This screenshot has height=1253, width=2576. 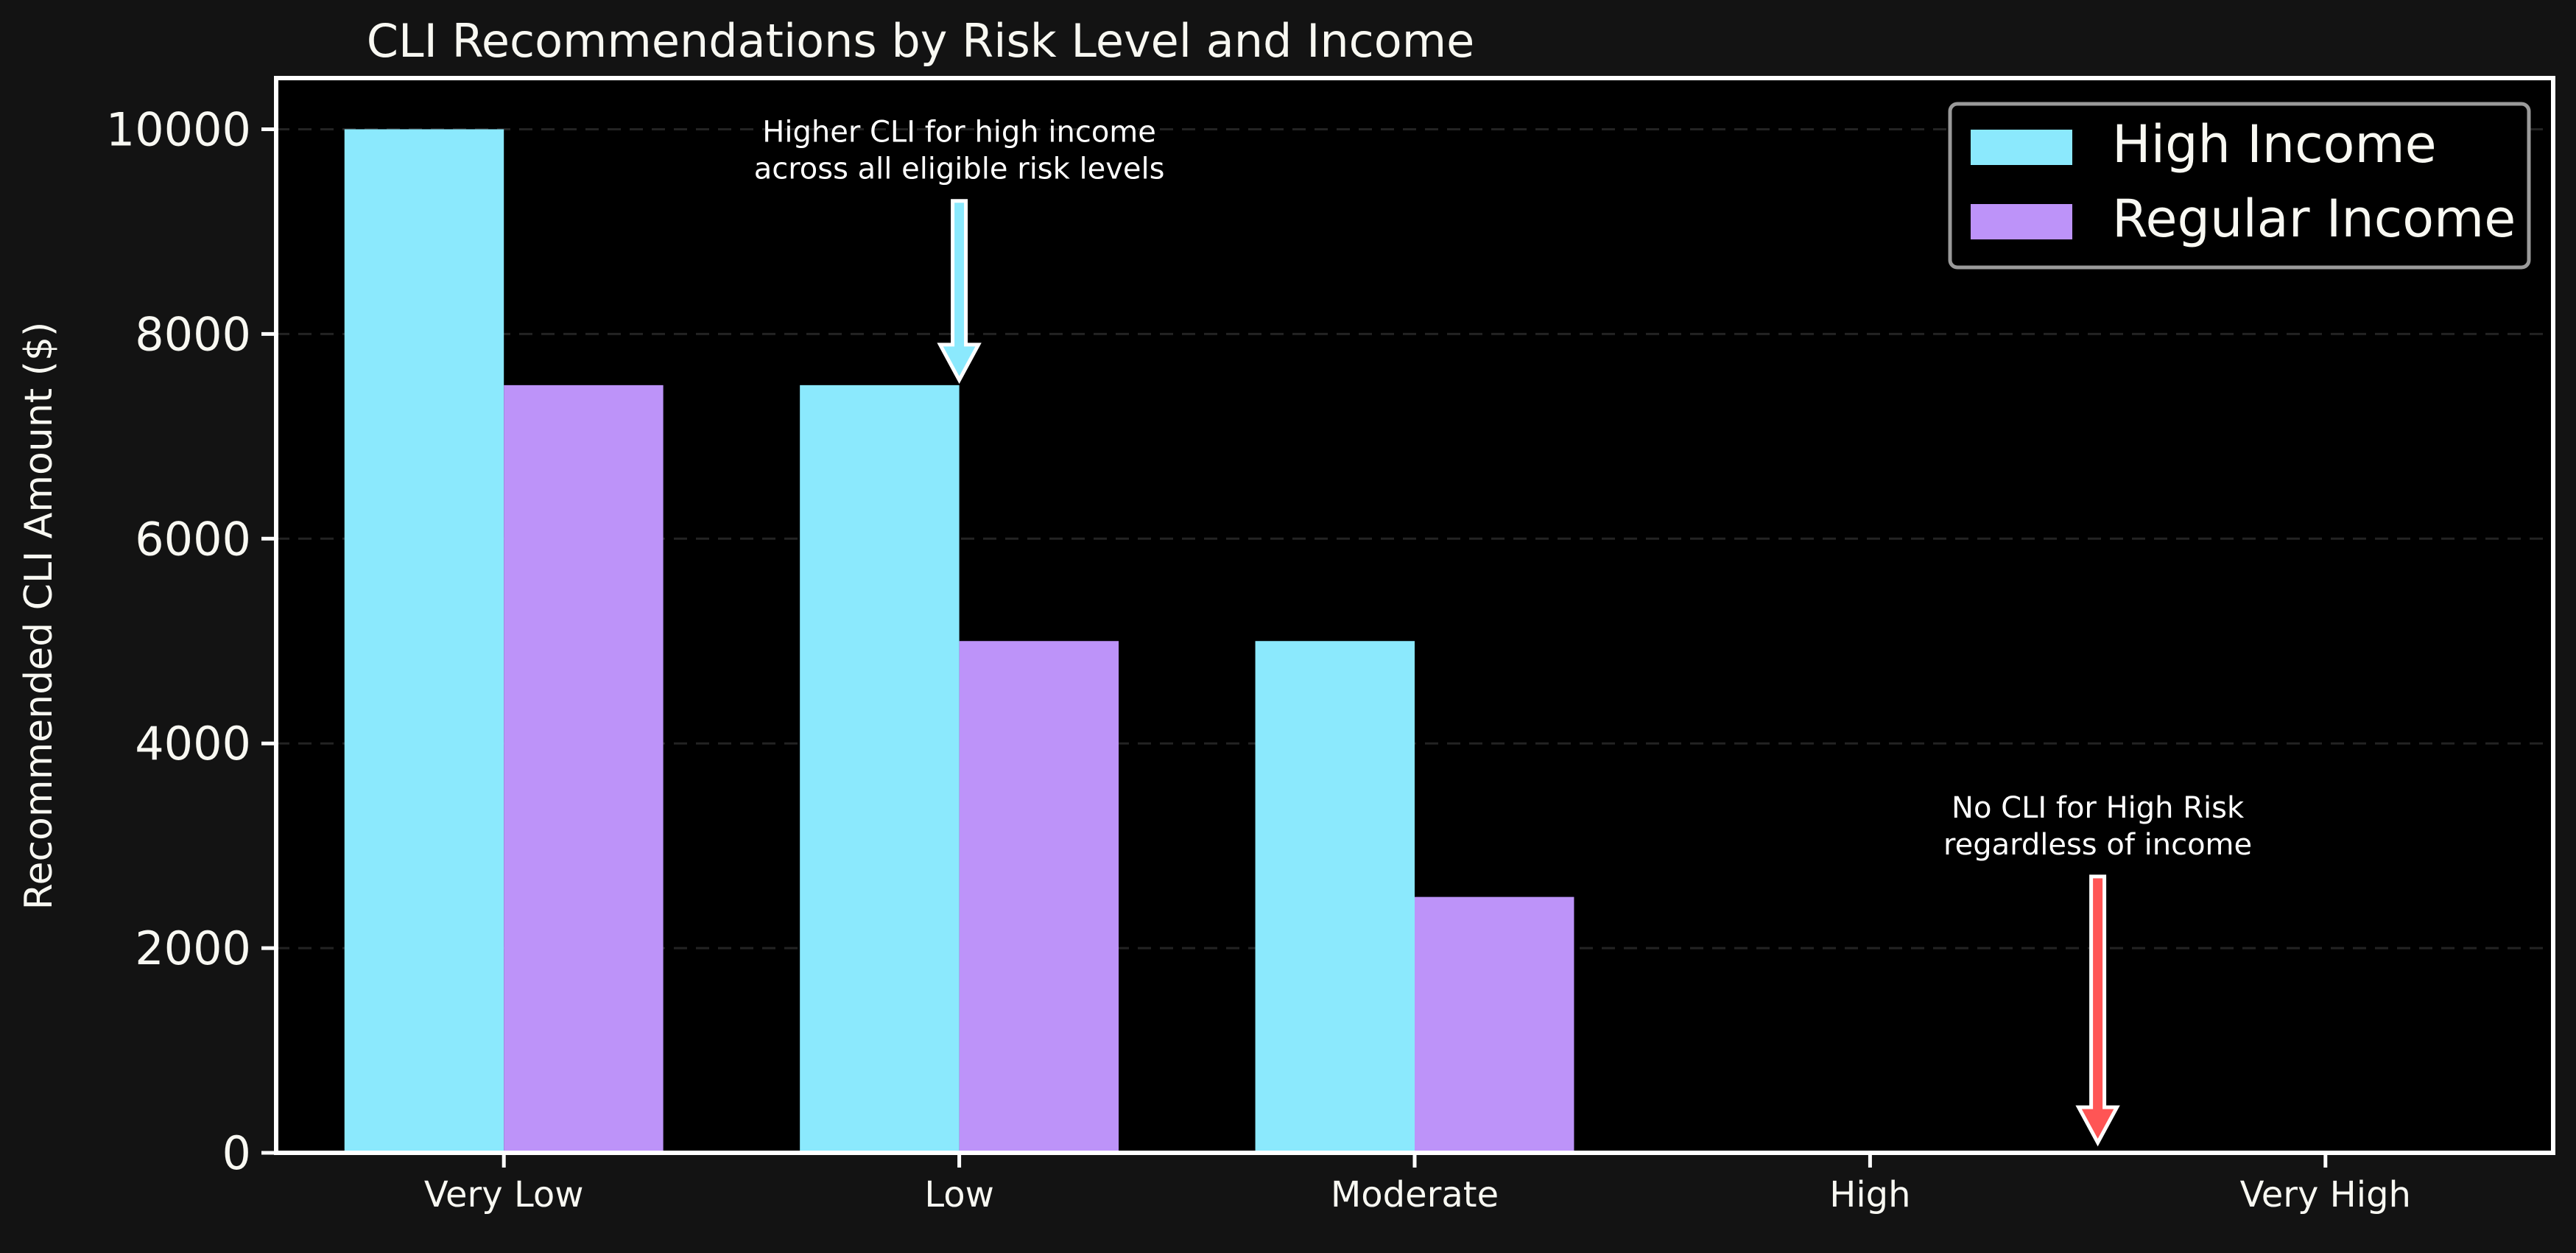 I want to click on x-tick-label: Very Low, so click(x=504, y=1194).